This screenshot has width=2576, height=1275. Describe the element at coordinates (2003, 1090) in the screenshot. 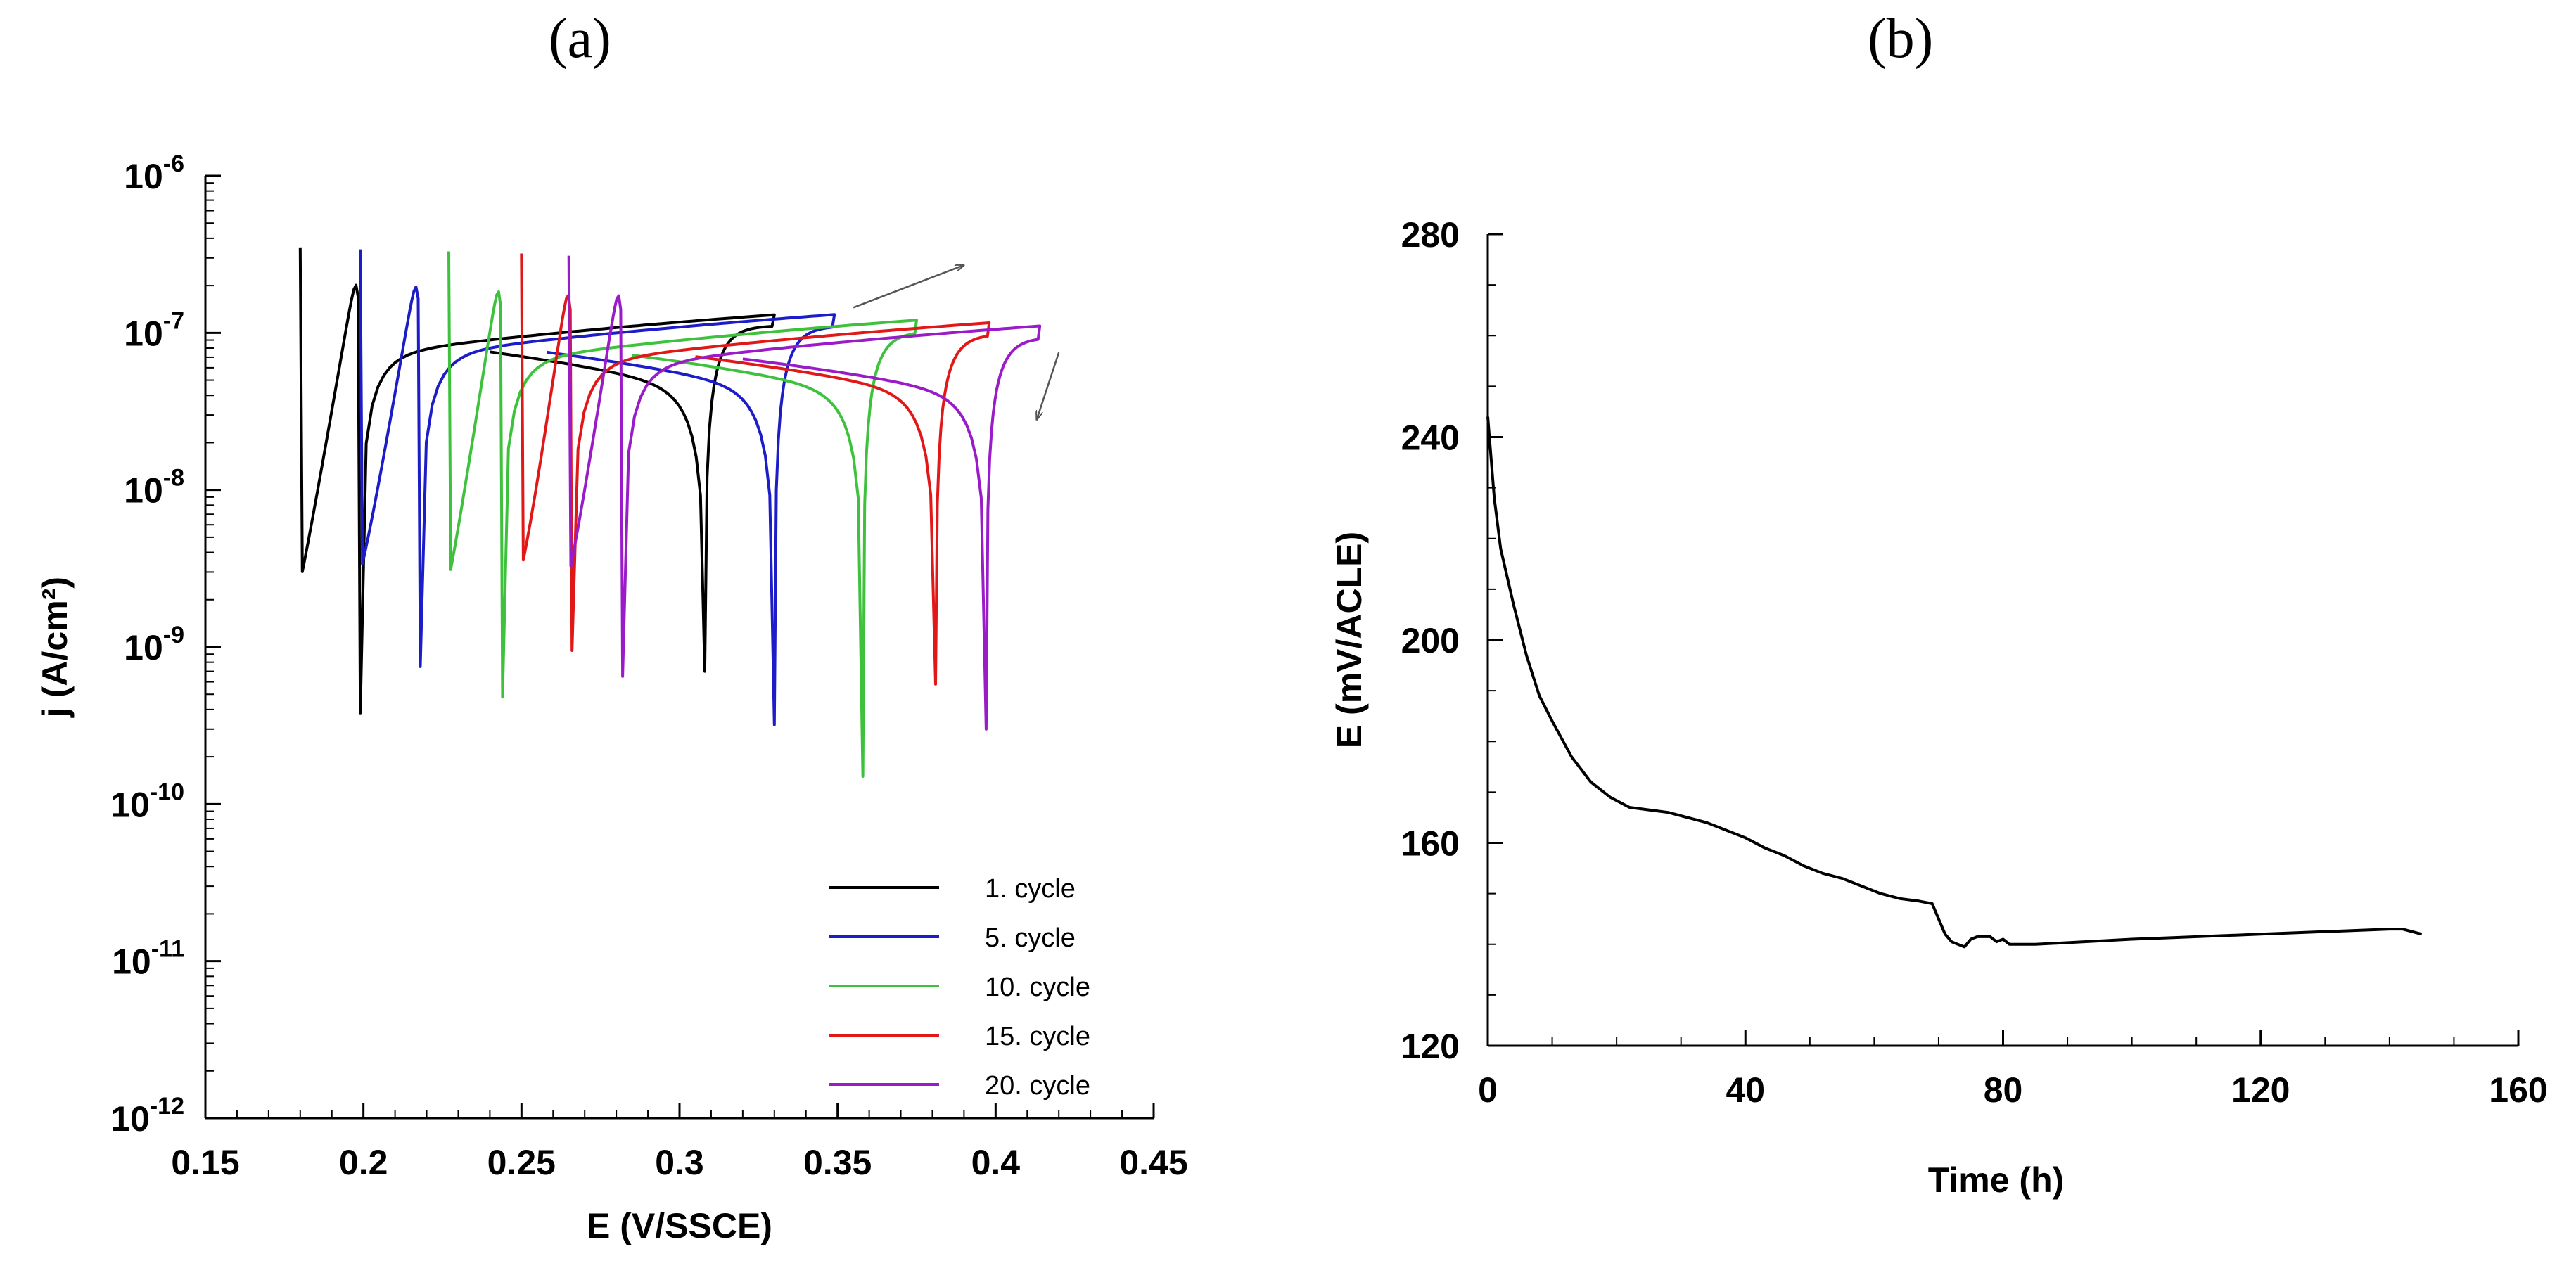

I see `chart-b-x-tick-label: 80` at that location.